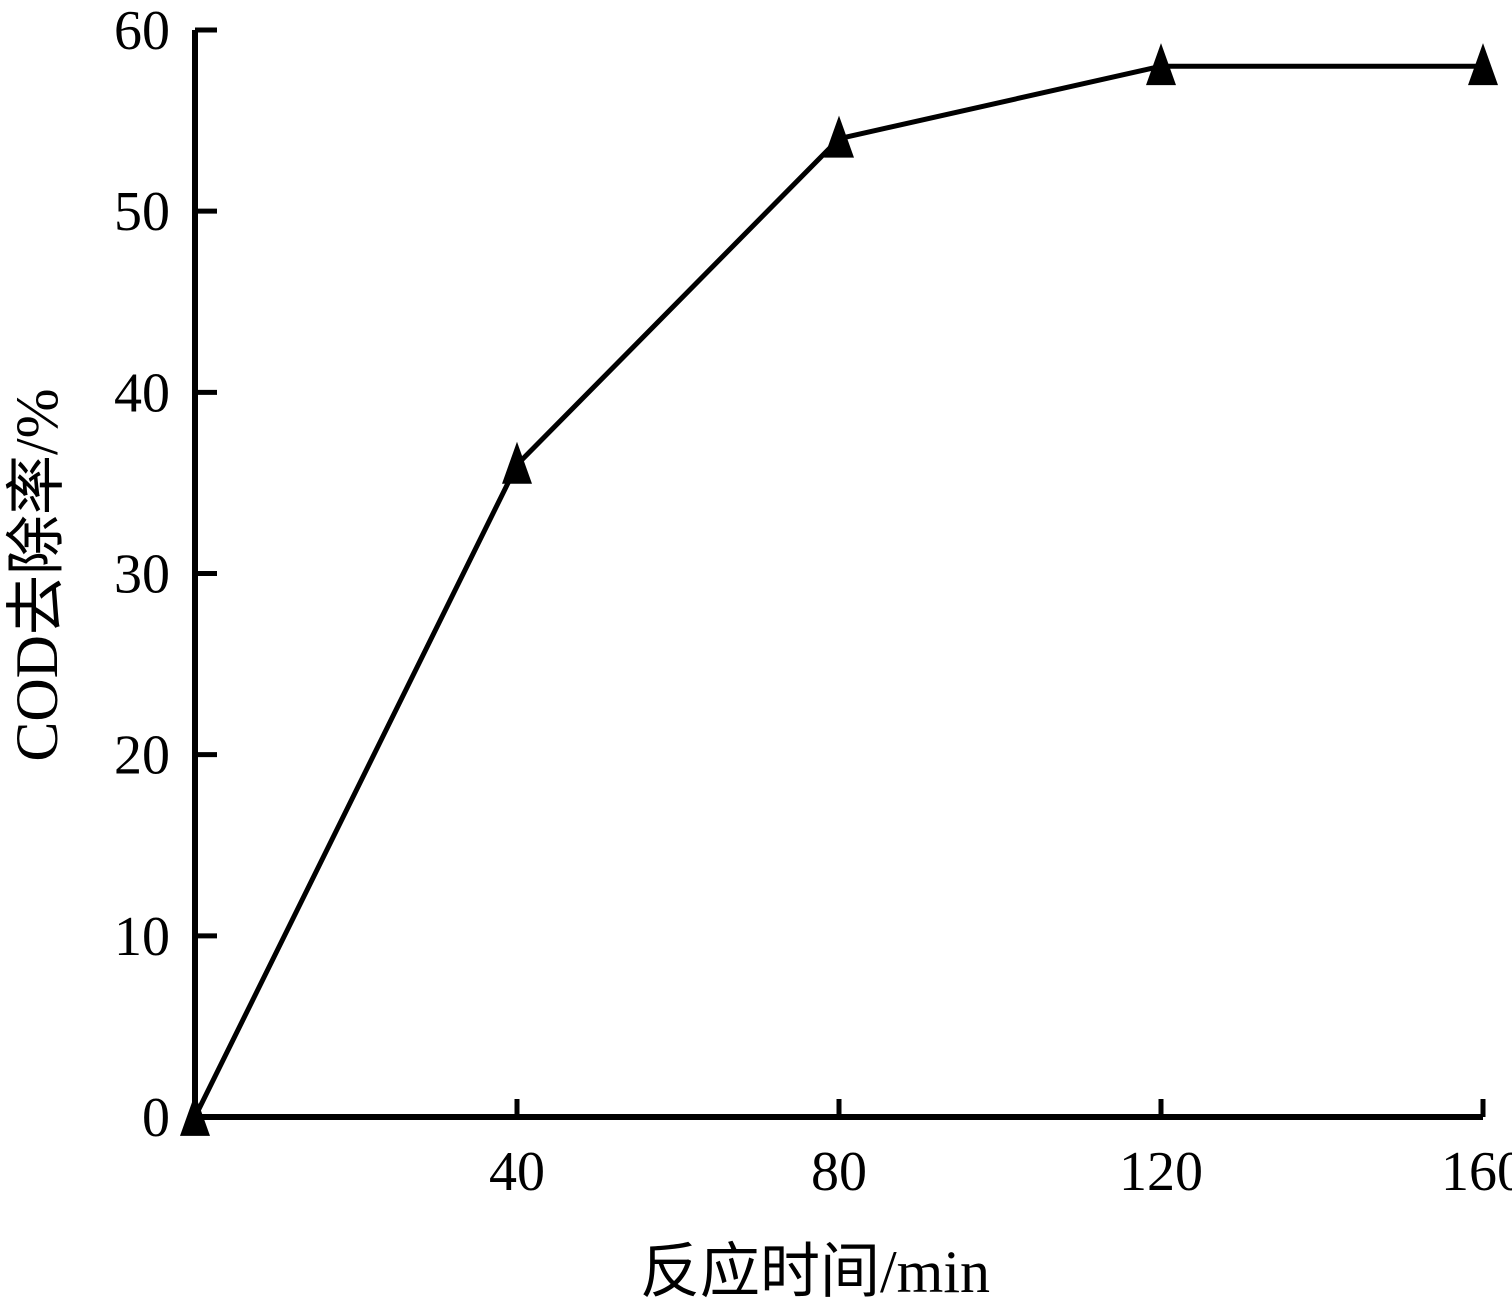  Describe the element at coordinates (142, 31) in the screenshot. I see `y-tick-label-6: 60` at that location.